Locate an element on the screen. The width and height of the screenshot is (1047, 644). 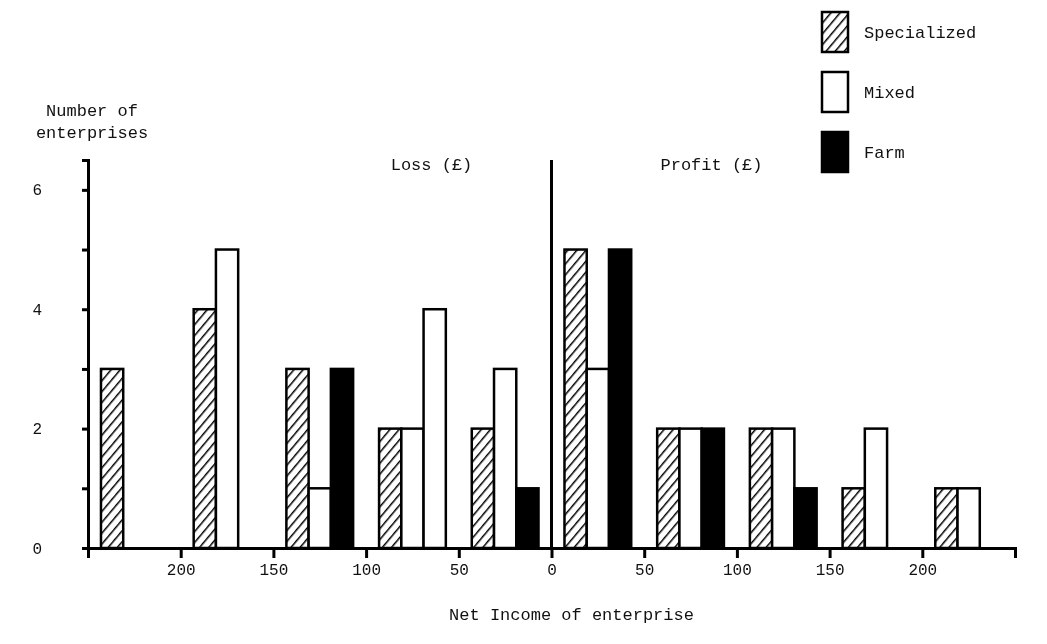
legend-label: Mixed is located at coordinates (890, 93).